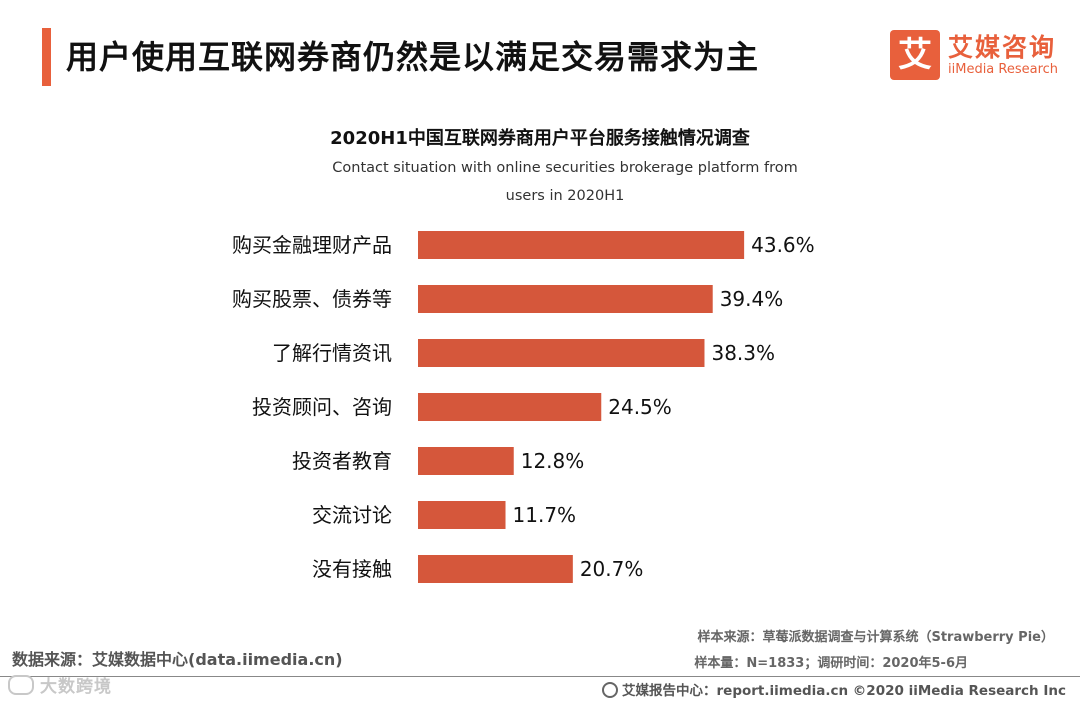  Describe the element at coordinates (783, 245) in the screenshot. I see `value-label: 43.6%` at that location.